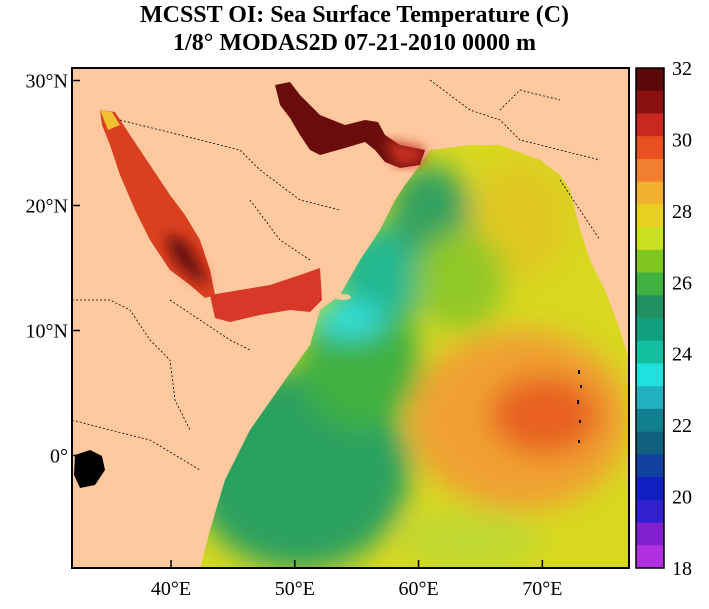 This screenshot has width=709, height=609. Describe the element at coordinates (682, 319) in the screenshot. I see `colorbar-labels: 32 30 28 26 24 22 20 18` at that location.